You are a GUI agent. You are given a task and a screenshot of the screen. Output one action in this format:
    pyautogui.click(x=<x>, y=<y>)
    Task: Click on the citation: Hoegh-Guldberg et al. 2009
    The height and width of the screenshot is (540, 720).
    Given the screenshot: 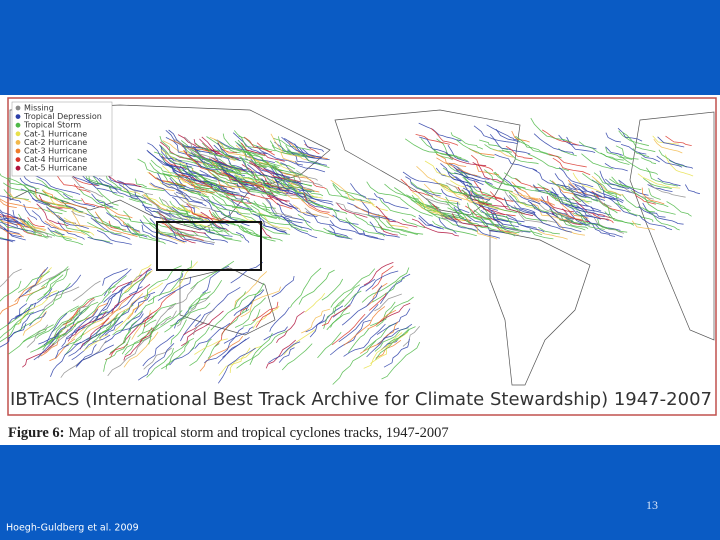 What is the action you would take?
    pyautogui.click(x=72, y=528)
    